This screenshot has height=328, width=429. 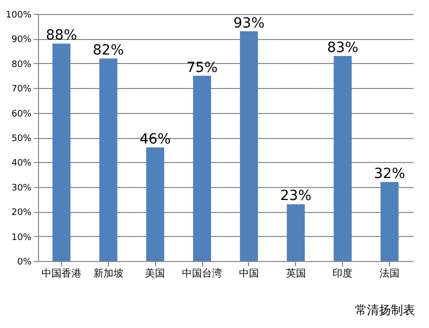 What do you see at coordinates (390, 274) in the screenshot?
I see `x-tick-label: 法国` at bounding box center [390, 274].